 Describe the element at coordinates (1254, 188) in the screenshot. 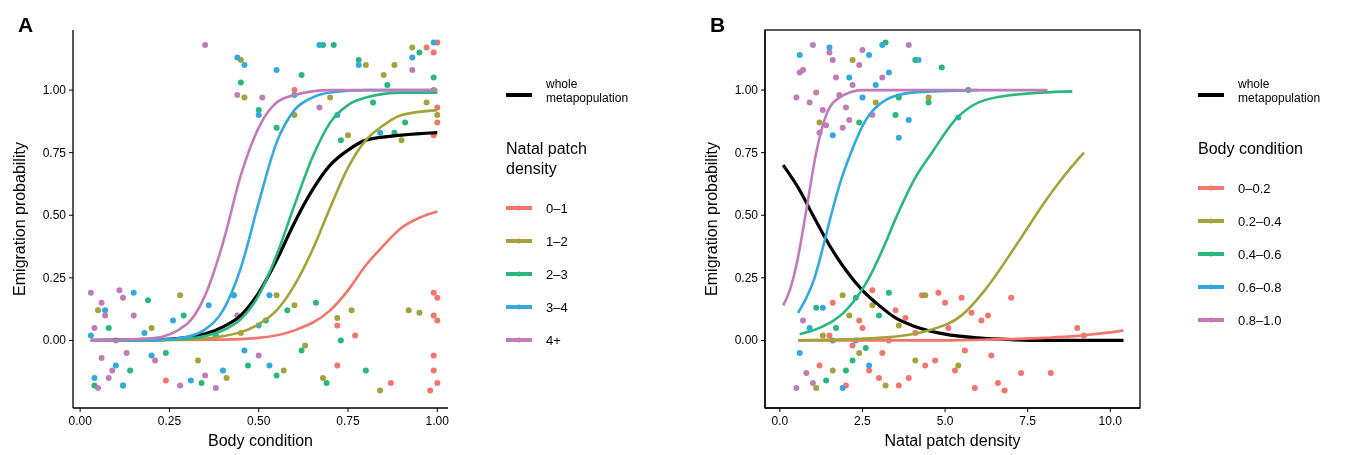

I see `legend-label: 0–0.2` at that location.